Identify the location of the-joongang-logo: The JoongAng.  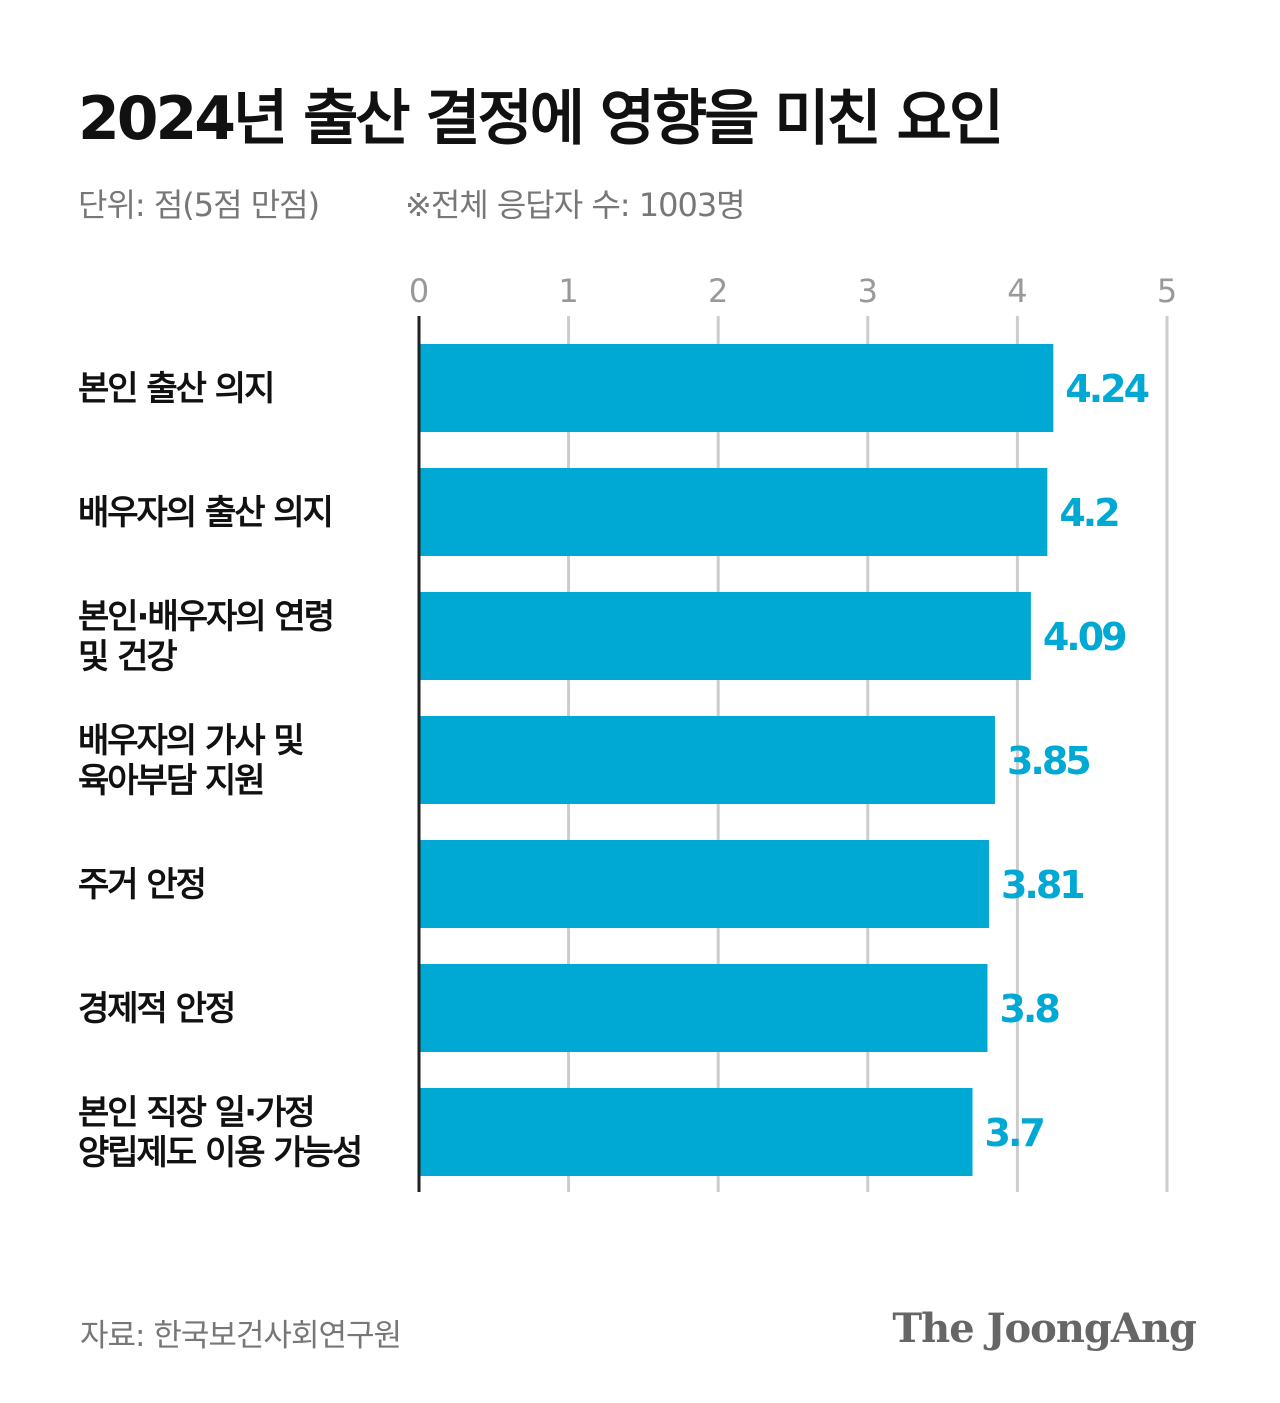
(1044, 1328).